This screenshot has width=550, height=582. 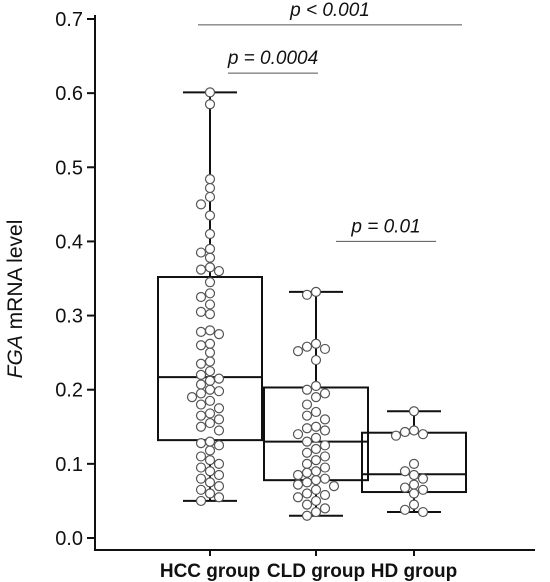 I want to click on x-tick-label-2: HD group, so click(x=414, y=571).